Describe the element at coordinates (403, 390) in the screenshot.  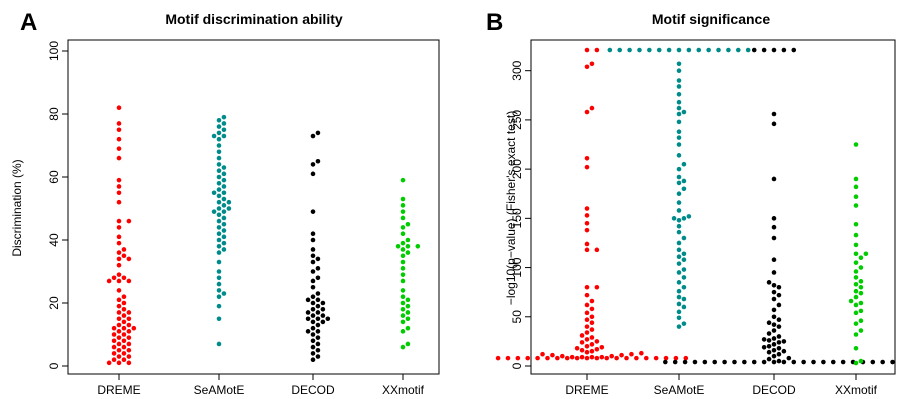
I see `x-tick-label: XXmotif` at that location.